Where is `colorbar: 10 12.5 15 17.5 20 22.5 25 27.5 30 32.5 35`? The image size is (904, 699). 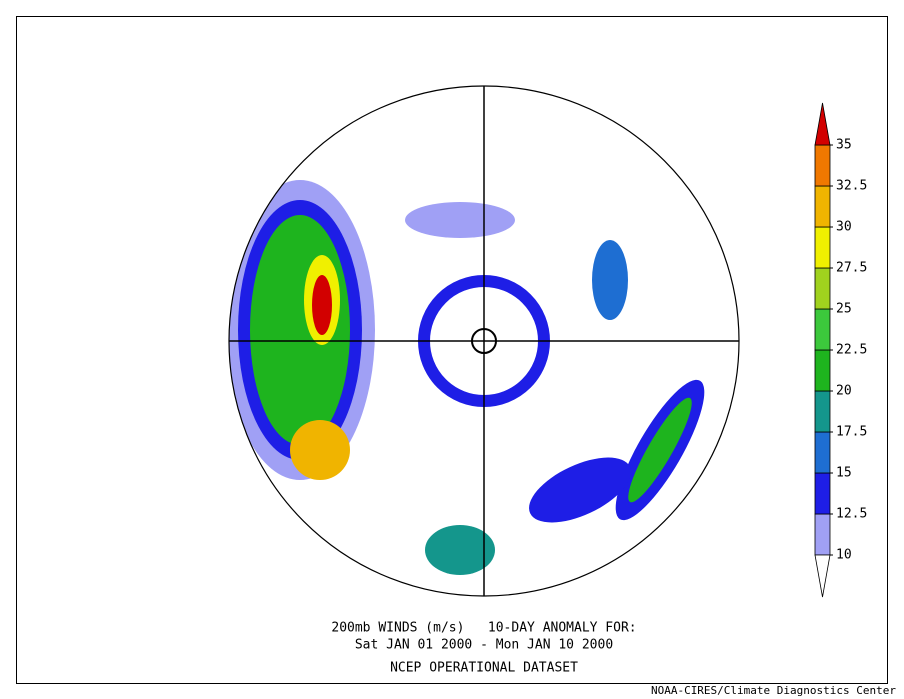
colorbar: 10 12.5 15 17.5 20 22.5 25 27.5 30 32.5 35 is located at coordinates (840, 350).